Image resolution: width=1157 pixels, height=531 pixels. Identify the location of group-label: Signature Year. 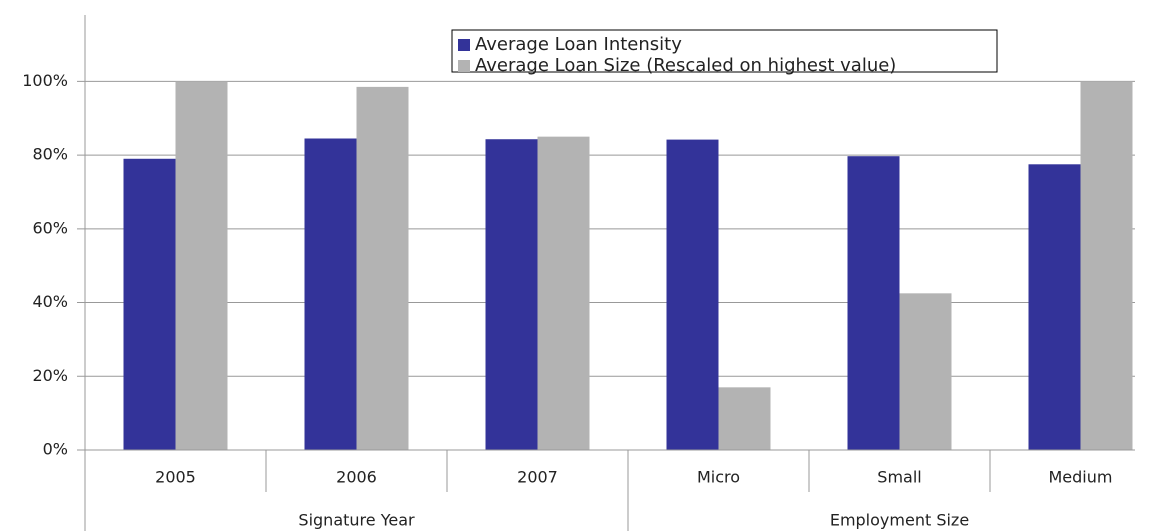
(356, 520).